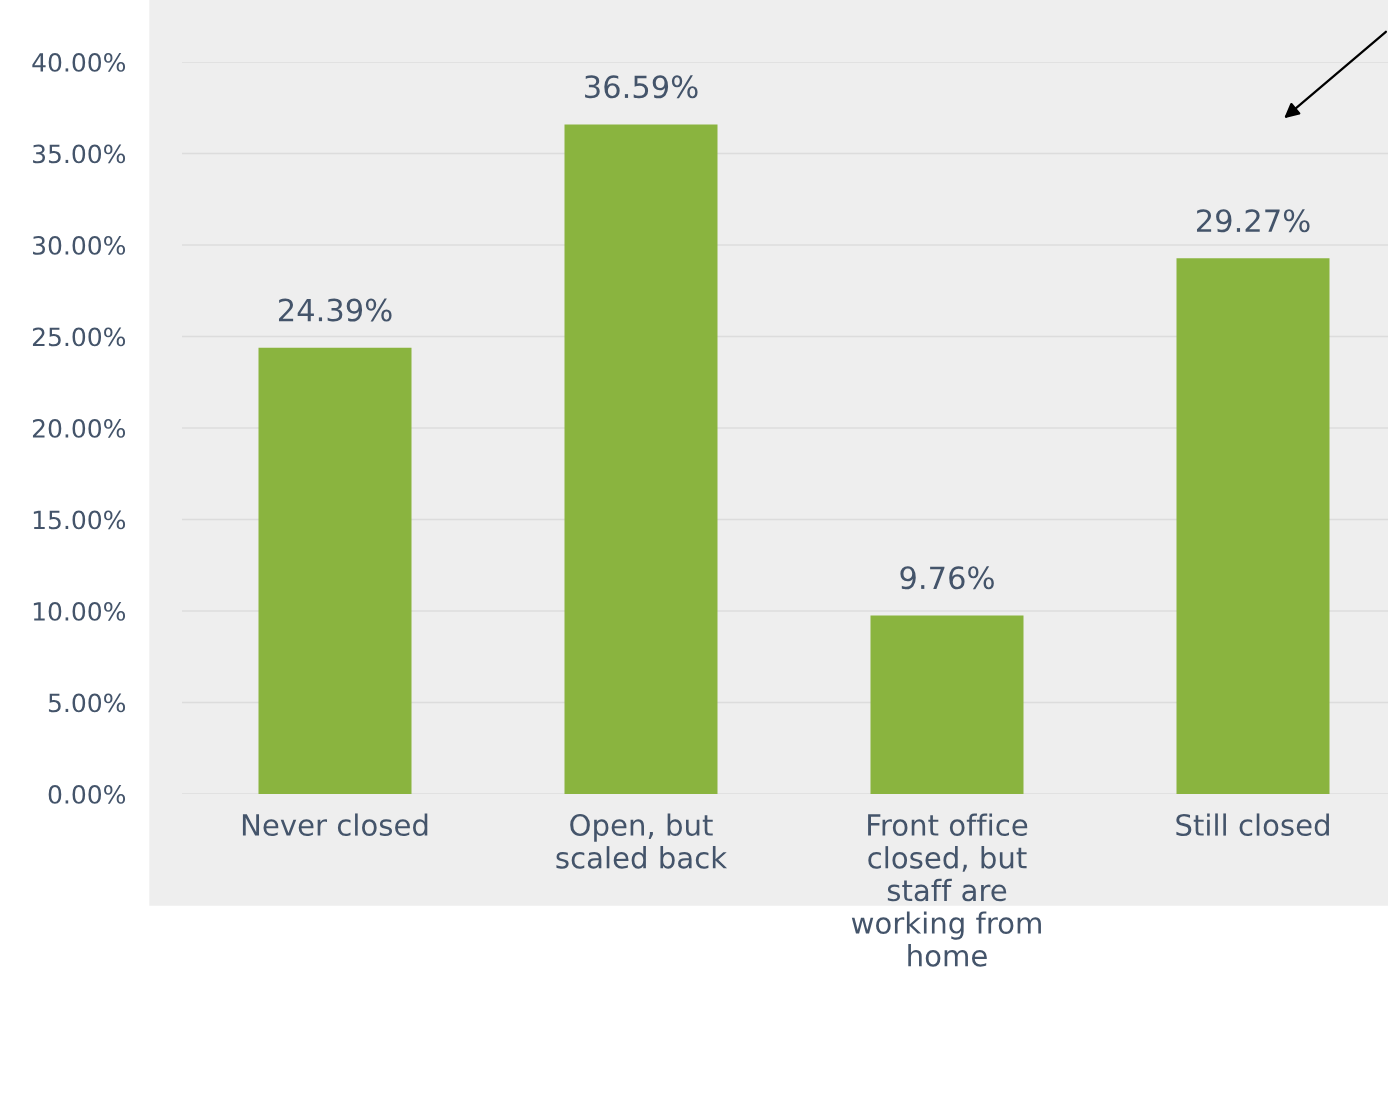  I want to click on x-tick-label: Never closed, so click(335, 825).